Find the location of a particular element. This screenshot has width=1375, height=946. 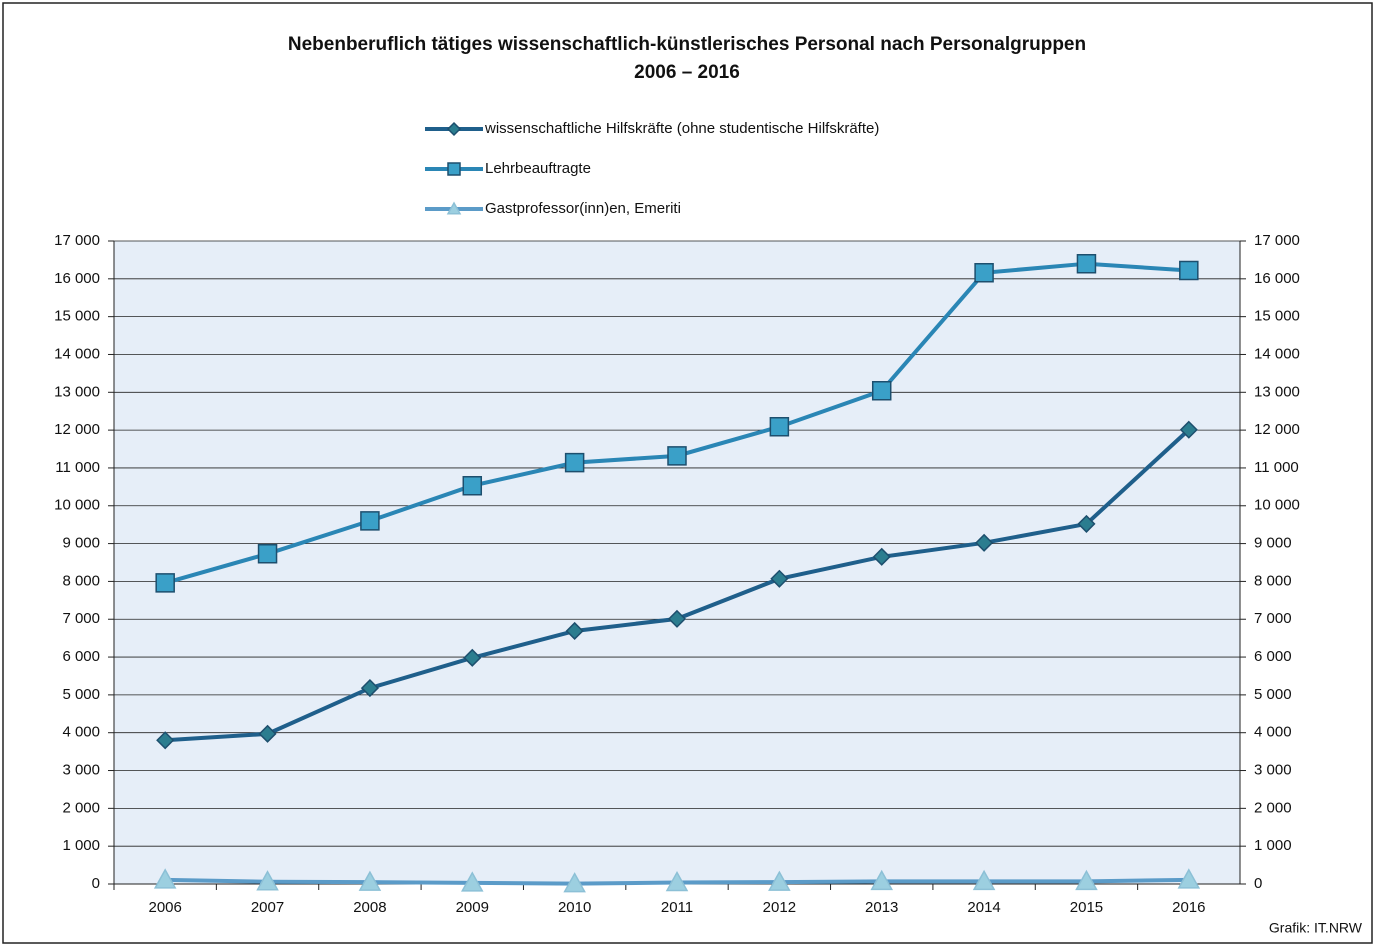

y-tick-label: 9 000 is located at coordinates (81, 543).